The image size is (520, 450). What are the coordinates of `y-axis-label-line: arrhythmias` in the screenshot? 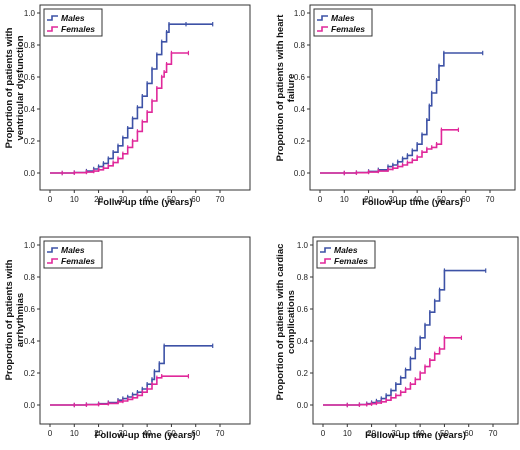 It's located at (20, 320).